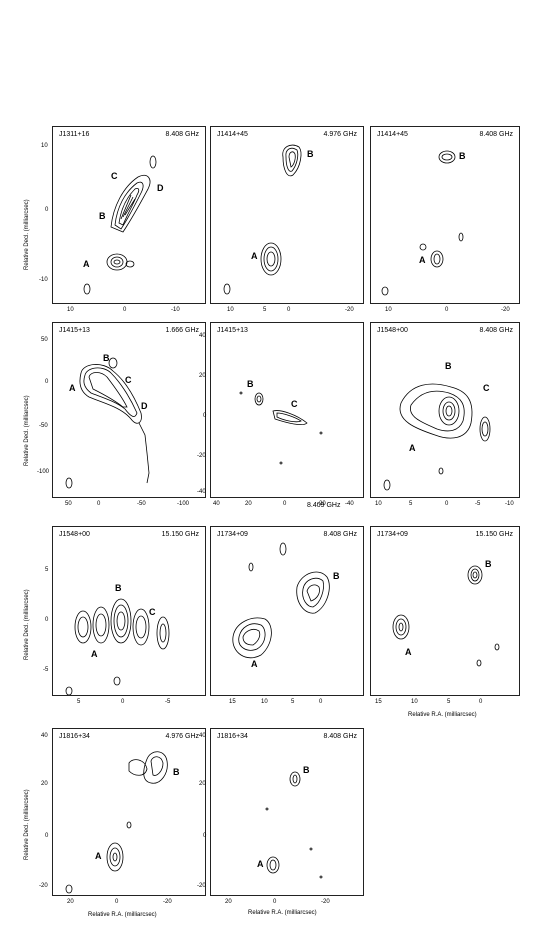  I want to click on y-tick: -10, so click(43, 280).